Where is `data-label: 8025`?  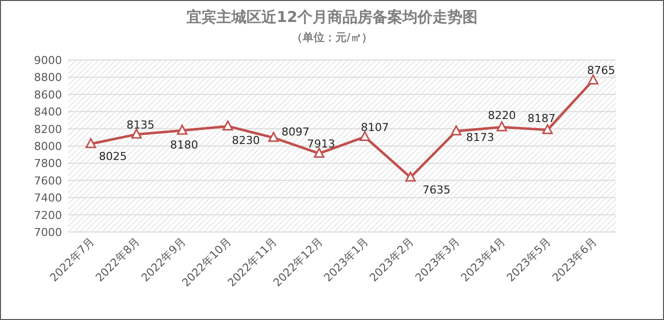 data-label: 8025 is located at coordinates (112, 156).